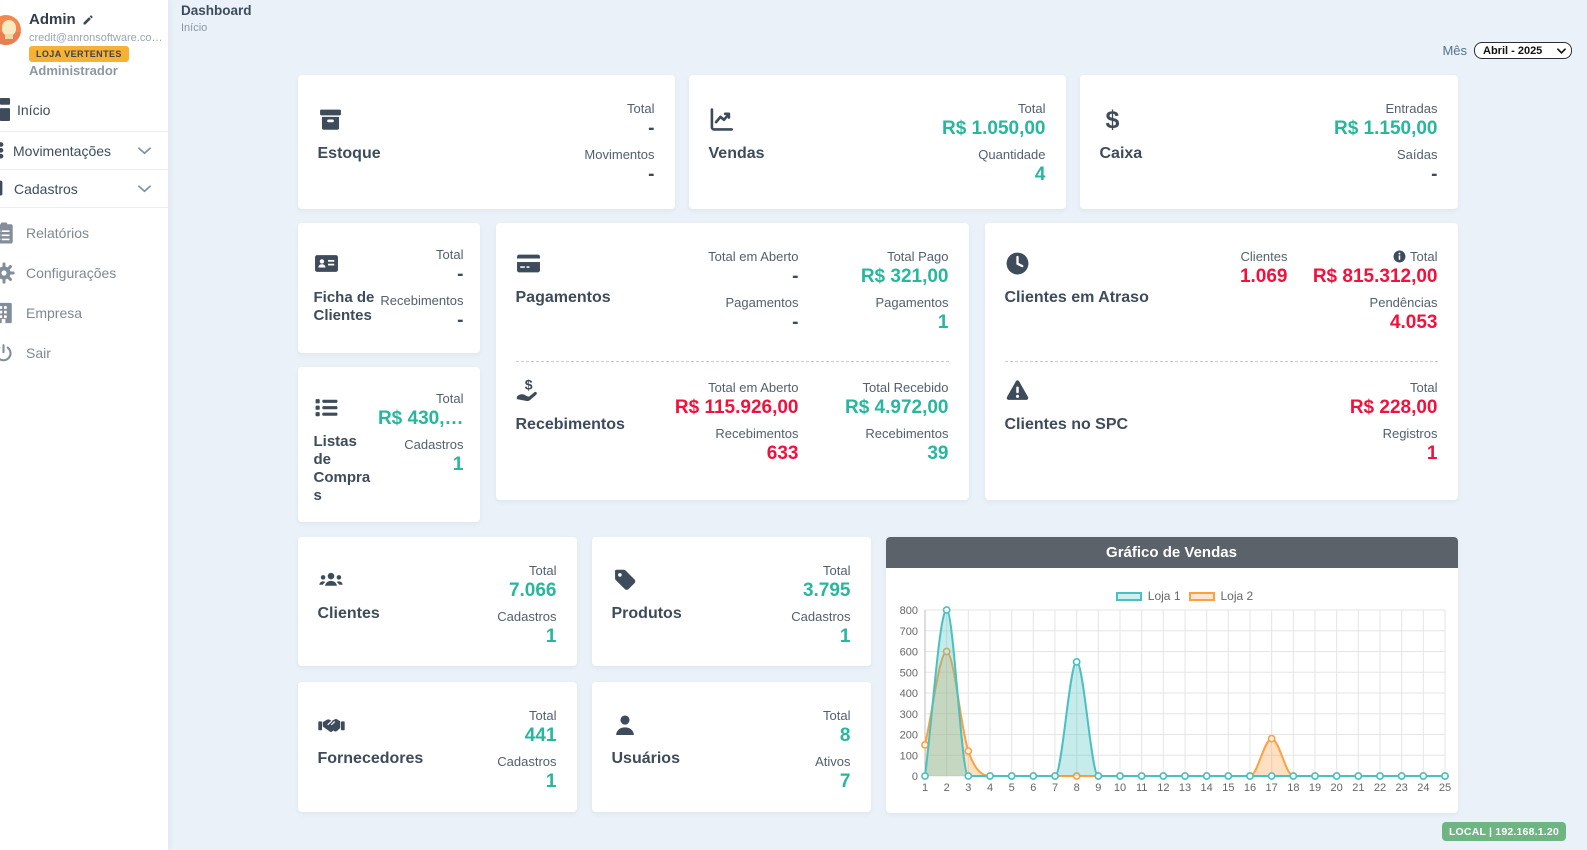 The width and height of the screenshot is (1587, 850). Describe the element at coordinates (38, 353) in the screenshot. I see `sidebar-item-label: Sair` at that location.